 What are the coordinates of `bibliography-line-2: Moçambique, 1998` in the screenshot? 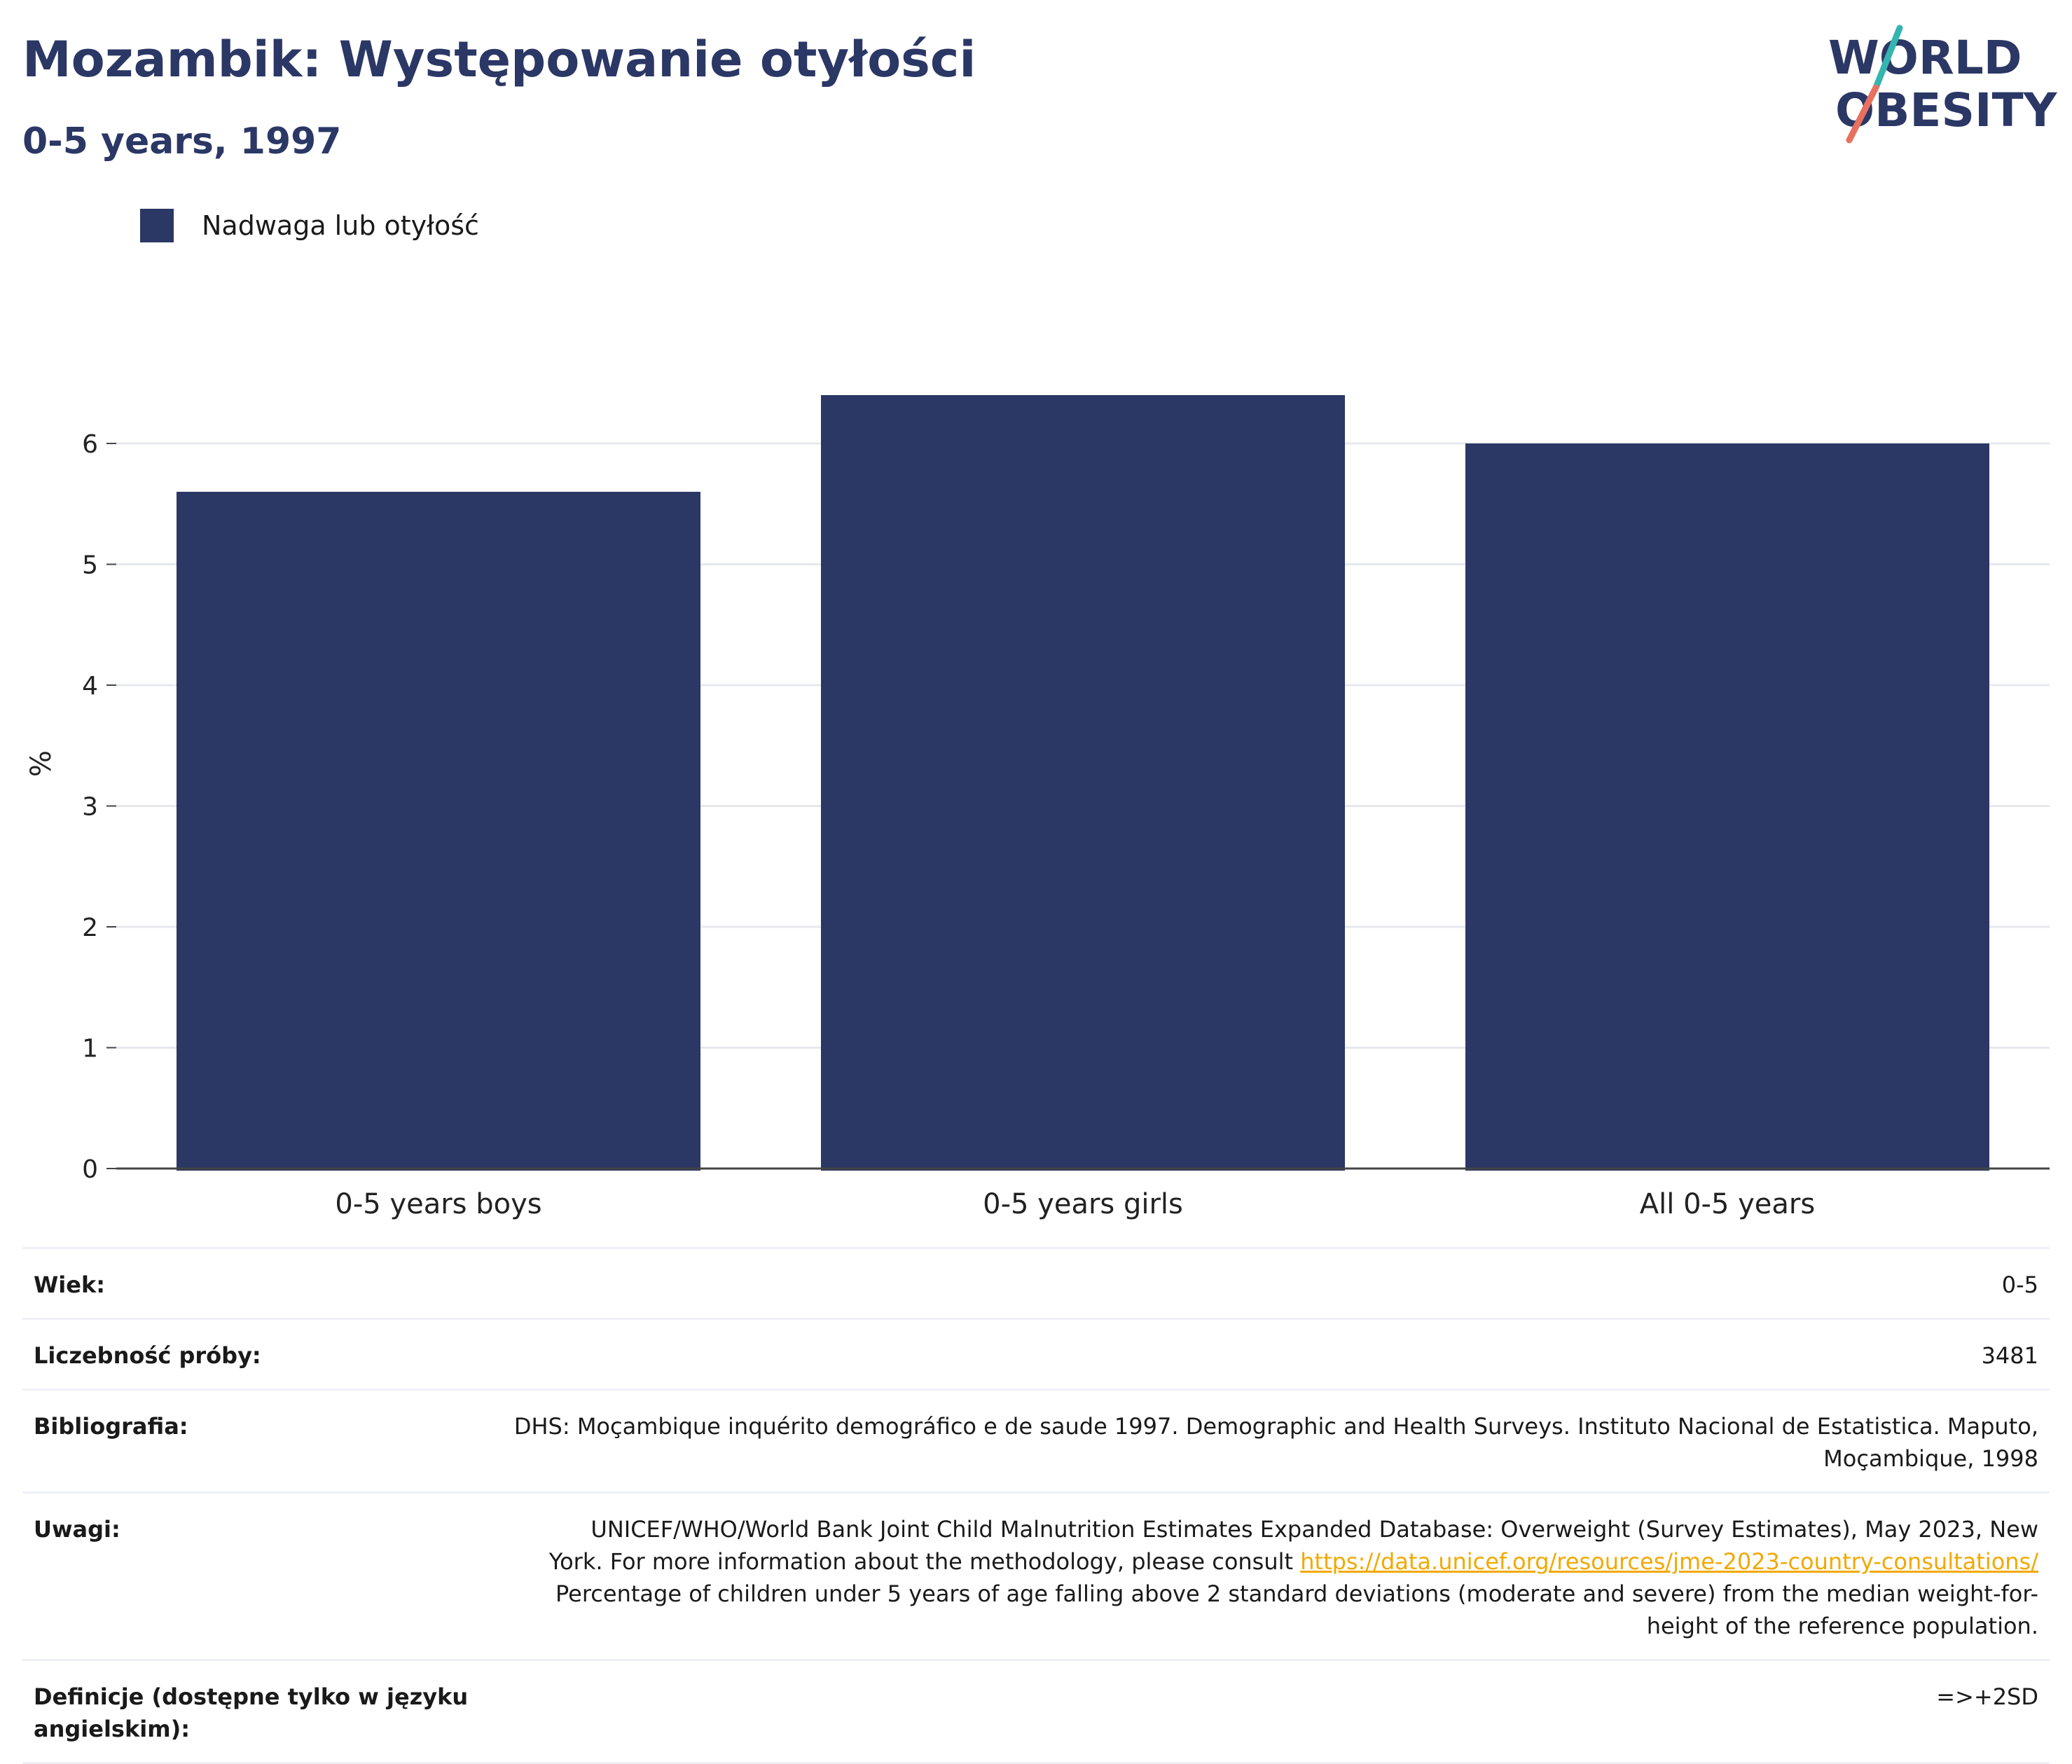 It's located at (1931, 1458).